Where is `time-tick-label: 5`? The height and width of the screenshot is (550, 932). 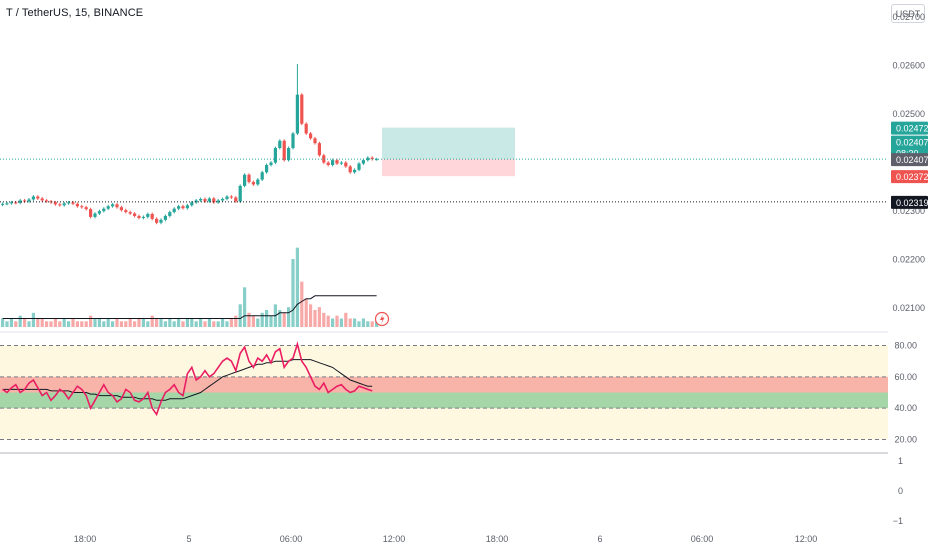
time-tick-label: 5 is located at coordinates (188, 539).